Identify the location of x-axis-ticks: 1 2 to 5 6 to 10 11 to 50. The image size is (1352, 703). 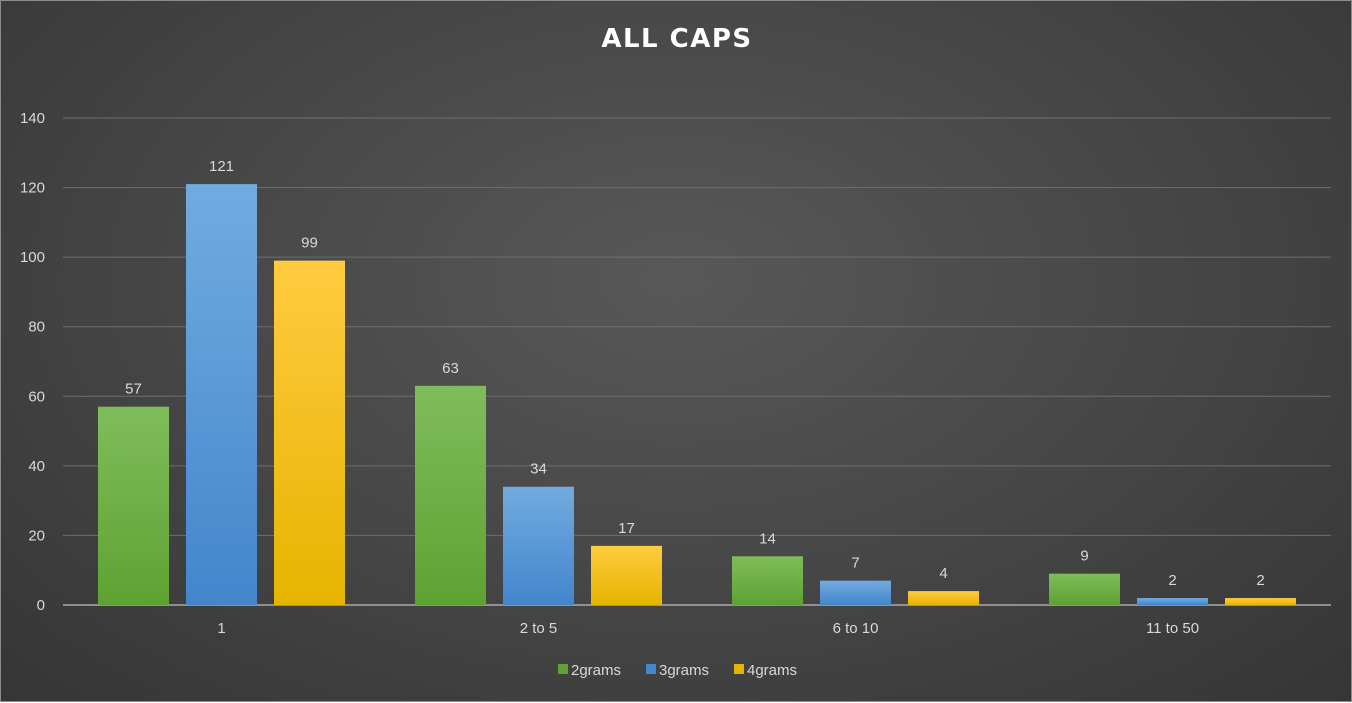
(708, 628).